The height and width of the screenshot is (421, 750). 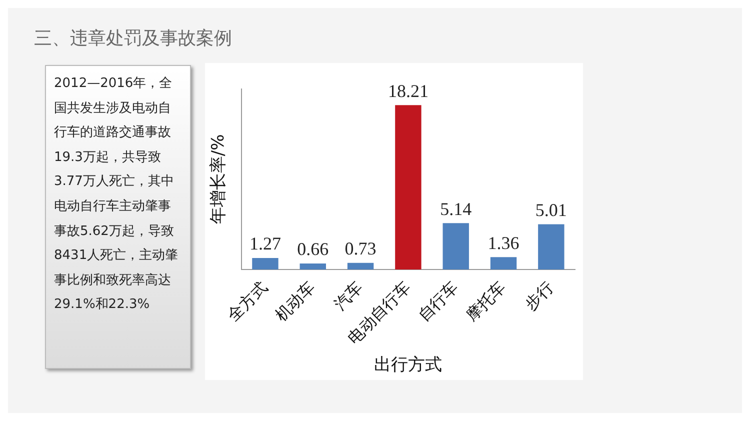 I want to click on data-label: 0.66, so click(x=313, y=249).